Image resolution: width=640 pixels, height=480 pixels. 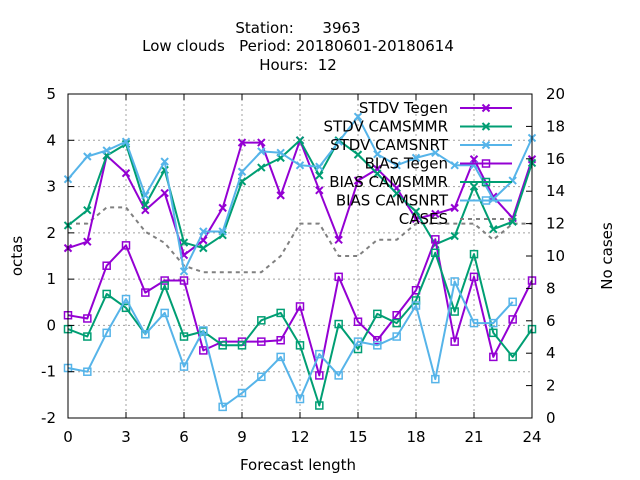 What do you see at coordinates (406, 164) in the screenshot?
I see `legend-label: BIAS Tegen` at bounding box center [406, 164].